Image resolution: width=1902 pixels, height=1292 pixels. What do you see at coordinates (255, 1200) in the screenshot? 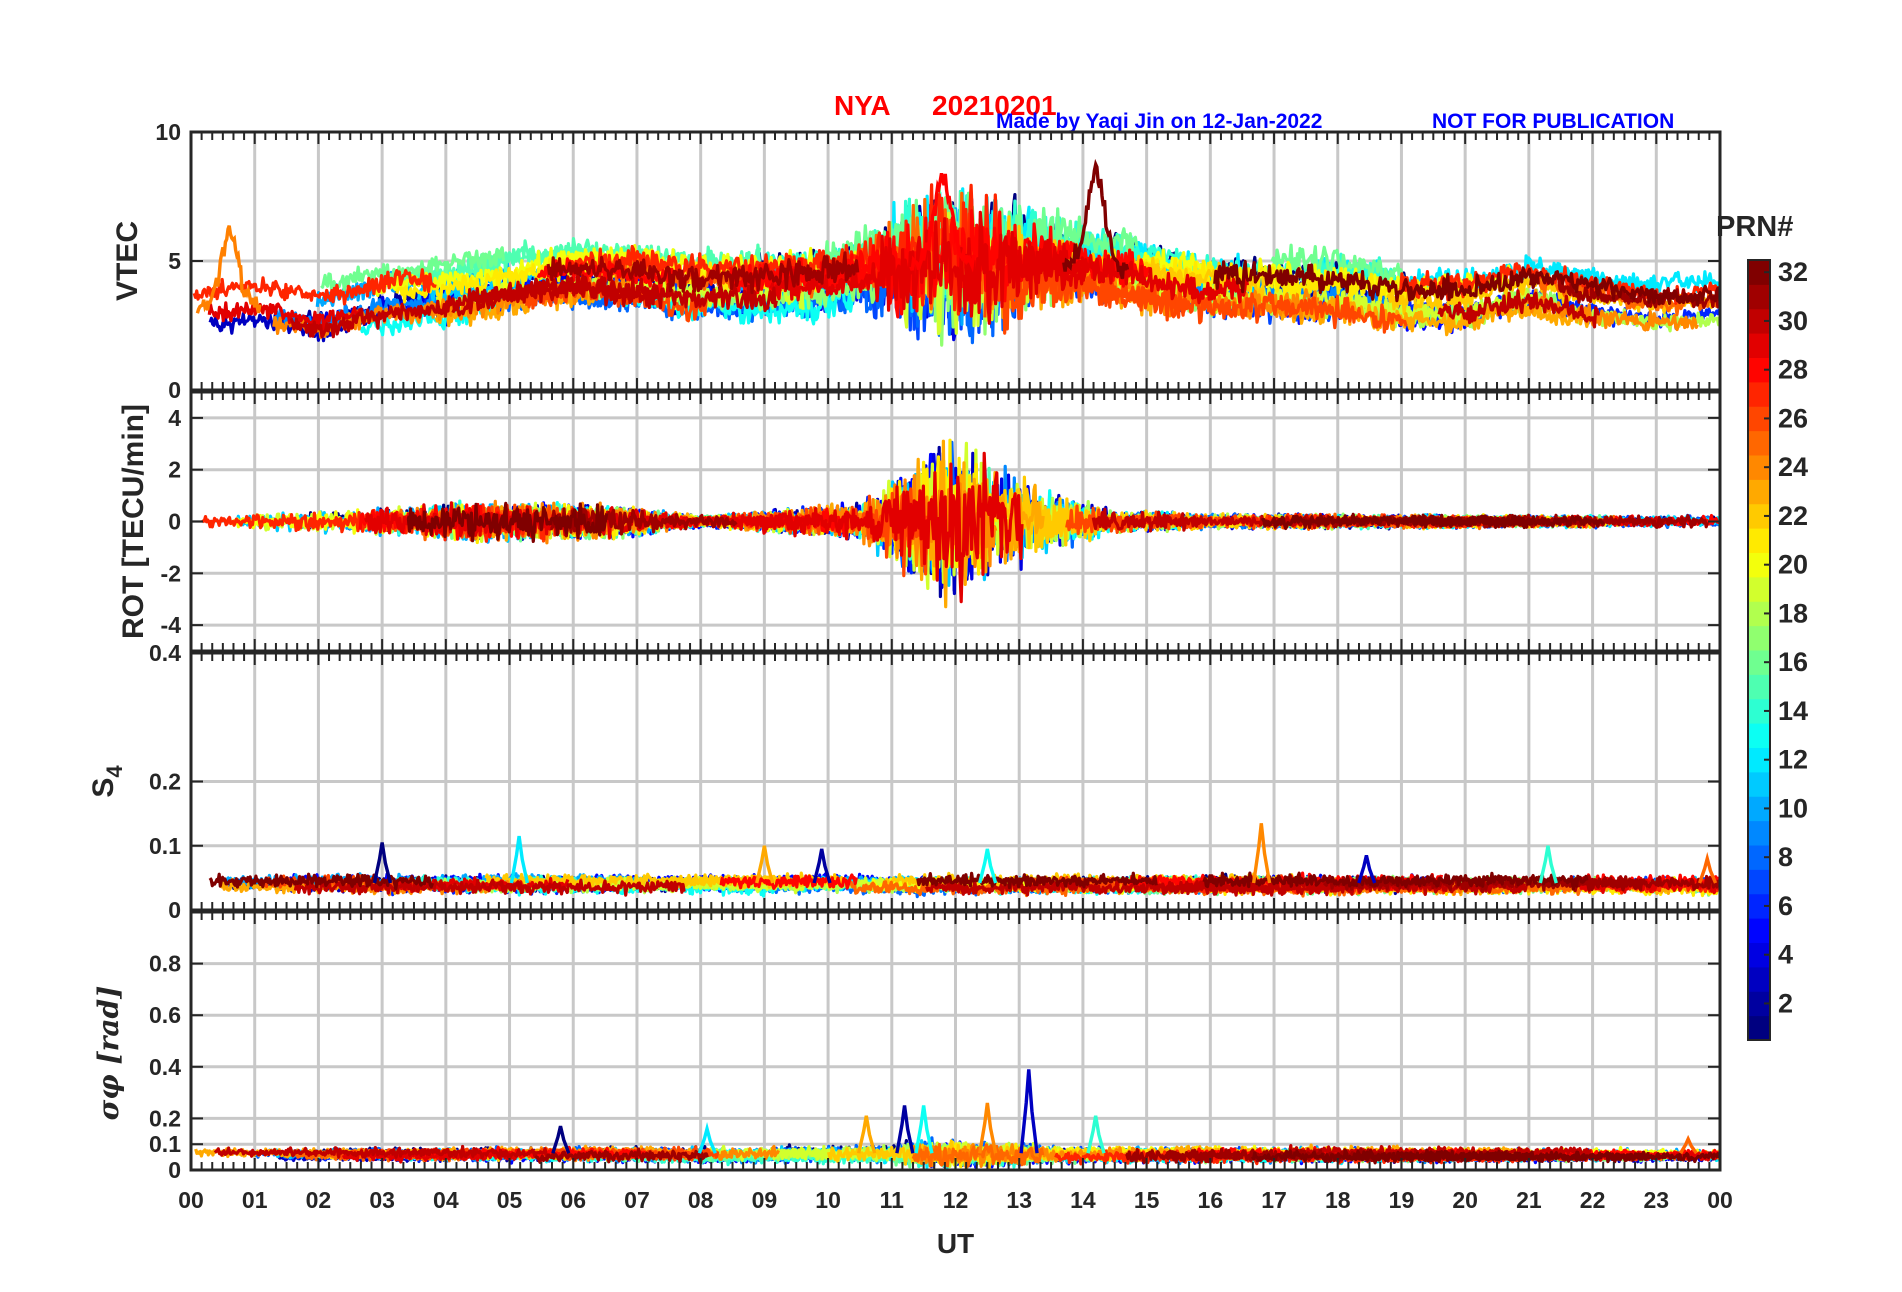
I see `x-tick-label: 01` at bounding box center [255, 1200].